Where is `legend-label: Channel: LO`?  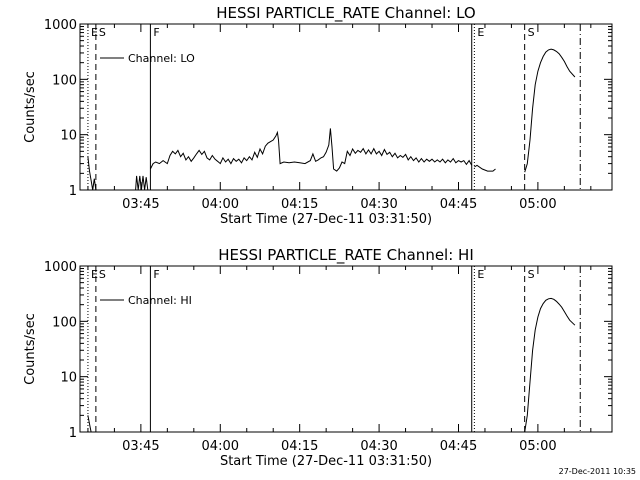
legend-label: Channel: LO is located at coordinates (161, 58).